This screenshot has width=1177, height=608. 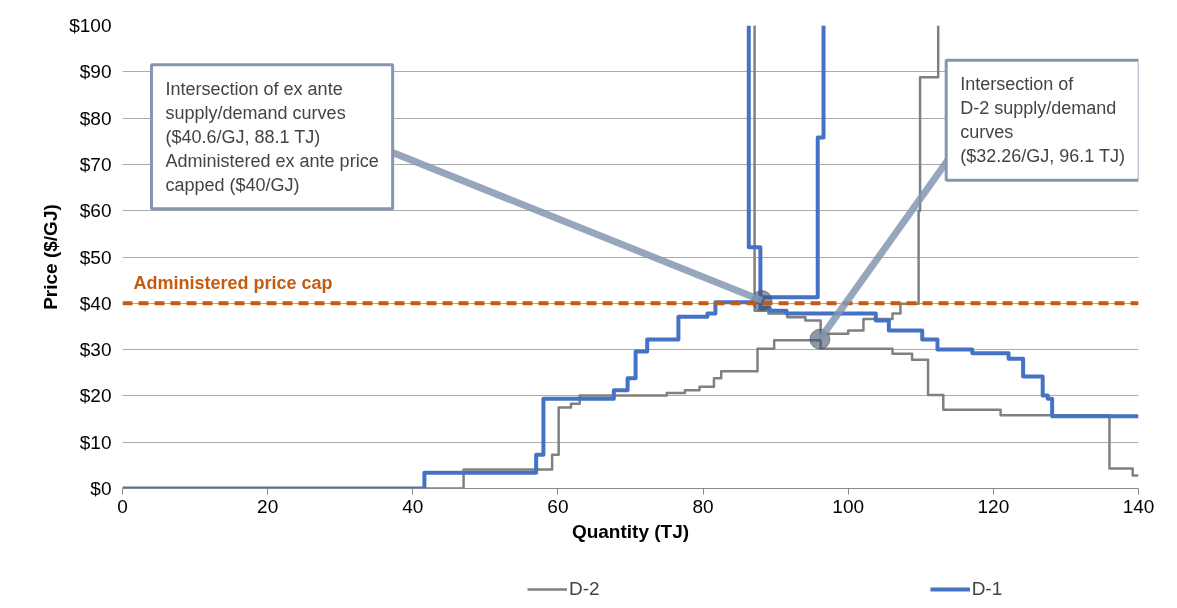 I want to click on x-tick-label: 0, so click(x=122, y=506).